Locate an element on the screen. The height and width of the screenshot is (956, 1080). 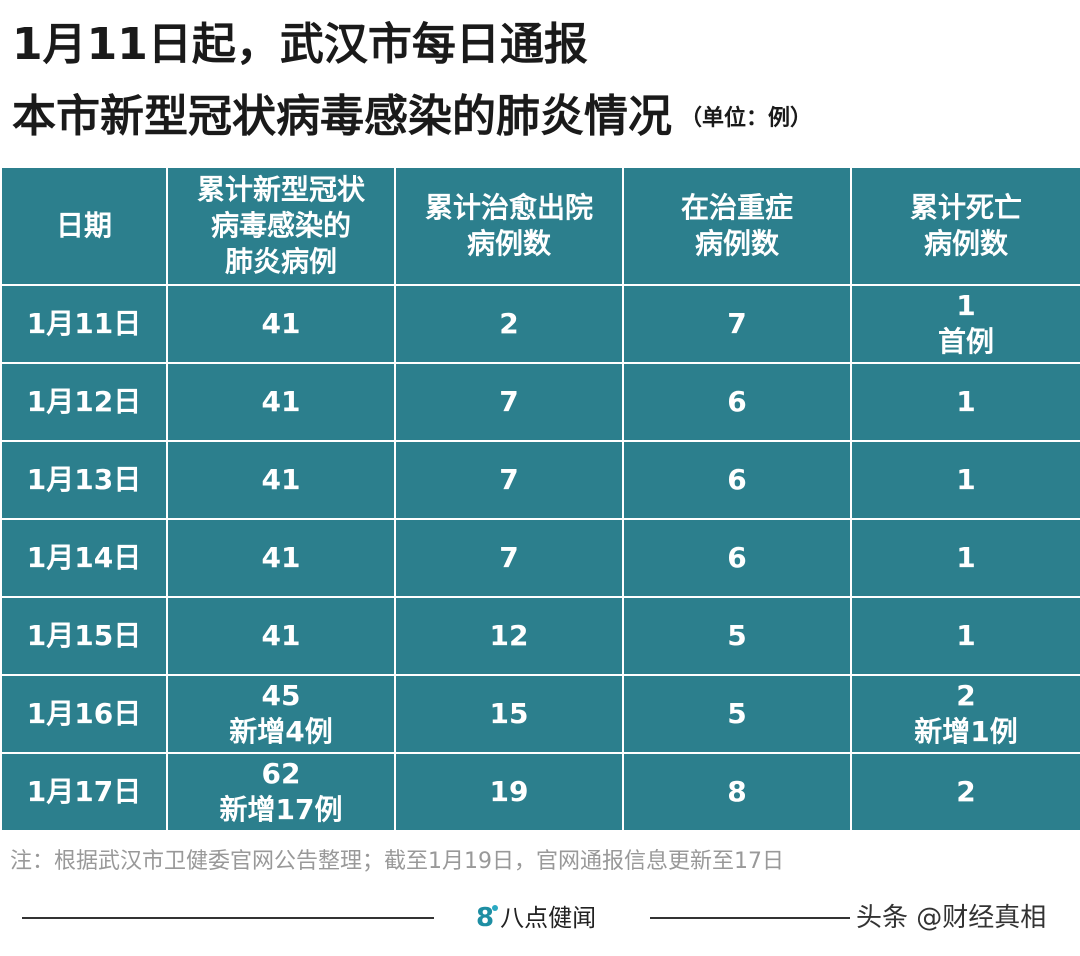
cell-cases: 62 新增17例 is located at coordinates (281, 792).